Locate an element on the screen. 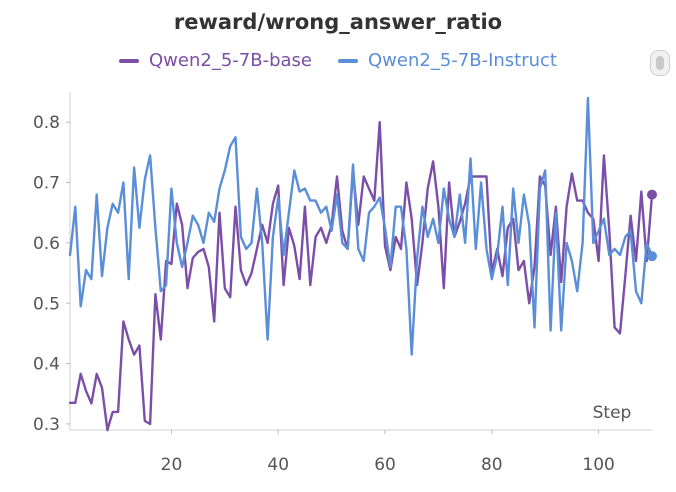 The height and width of the screenshot is (492, 676). y-tick-label: 0.5 is located at coordinates (46, 304).